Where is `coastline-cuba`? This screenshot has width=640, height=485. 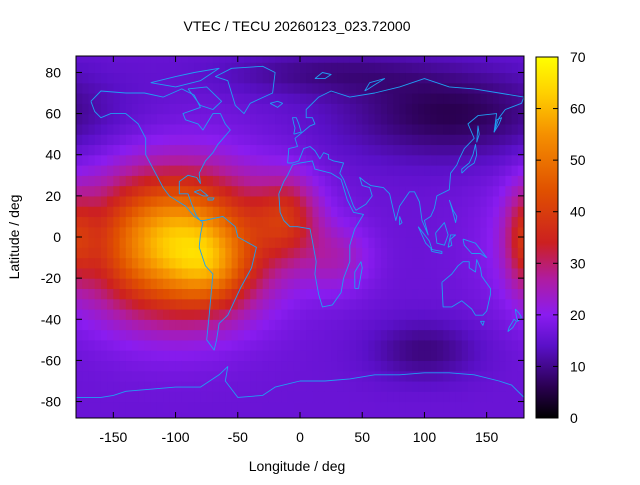
coastline-cuba is located at coordinates (201, 193).